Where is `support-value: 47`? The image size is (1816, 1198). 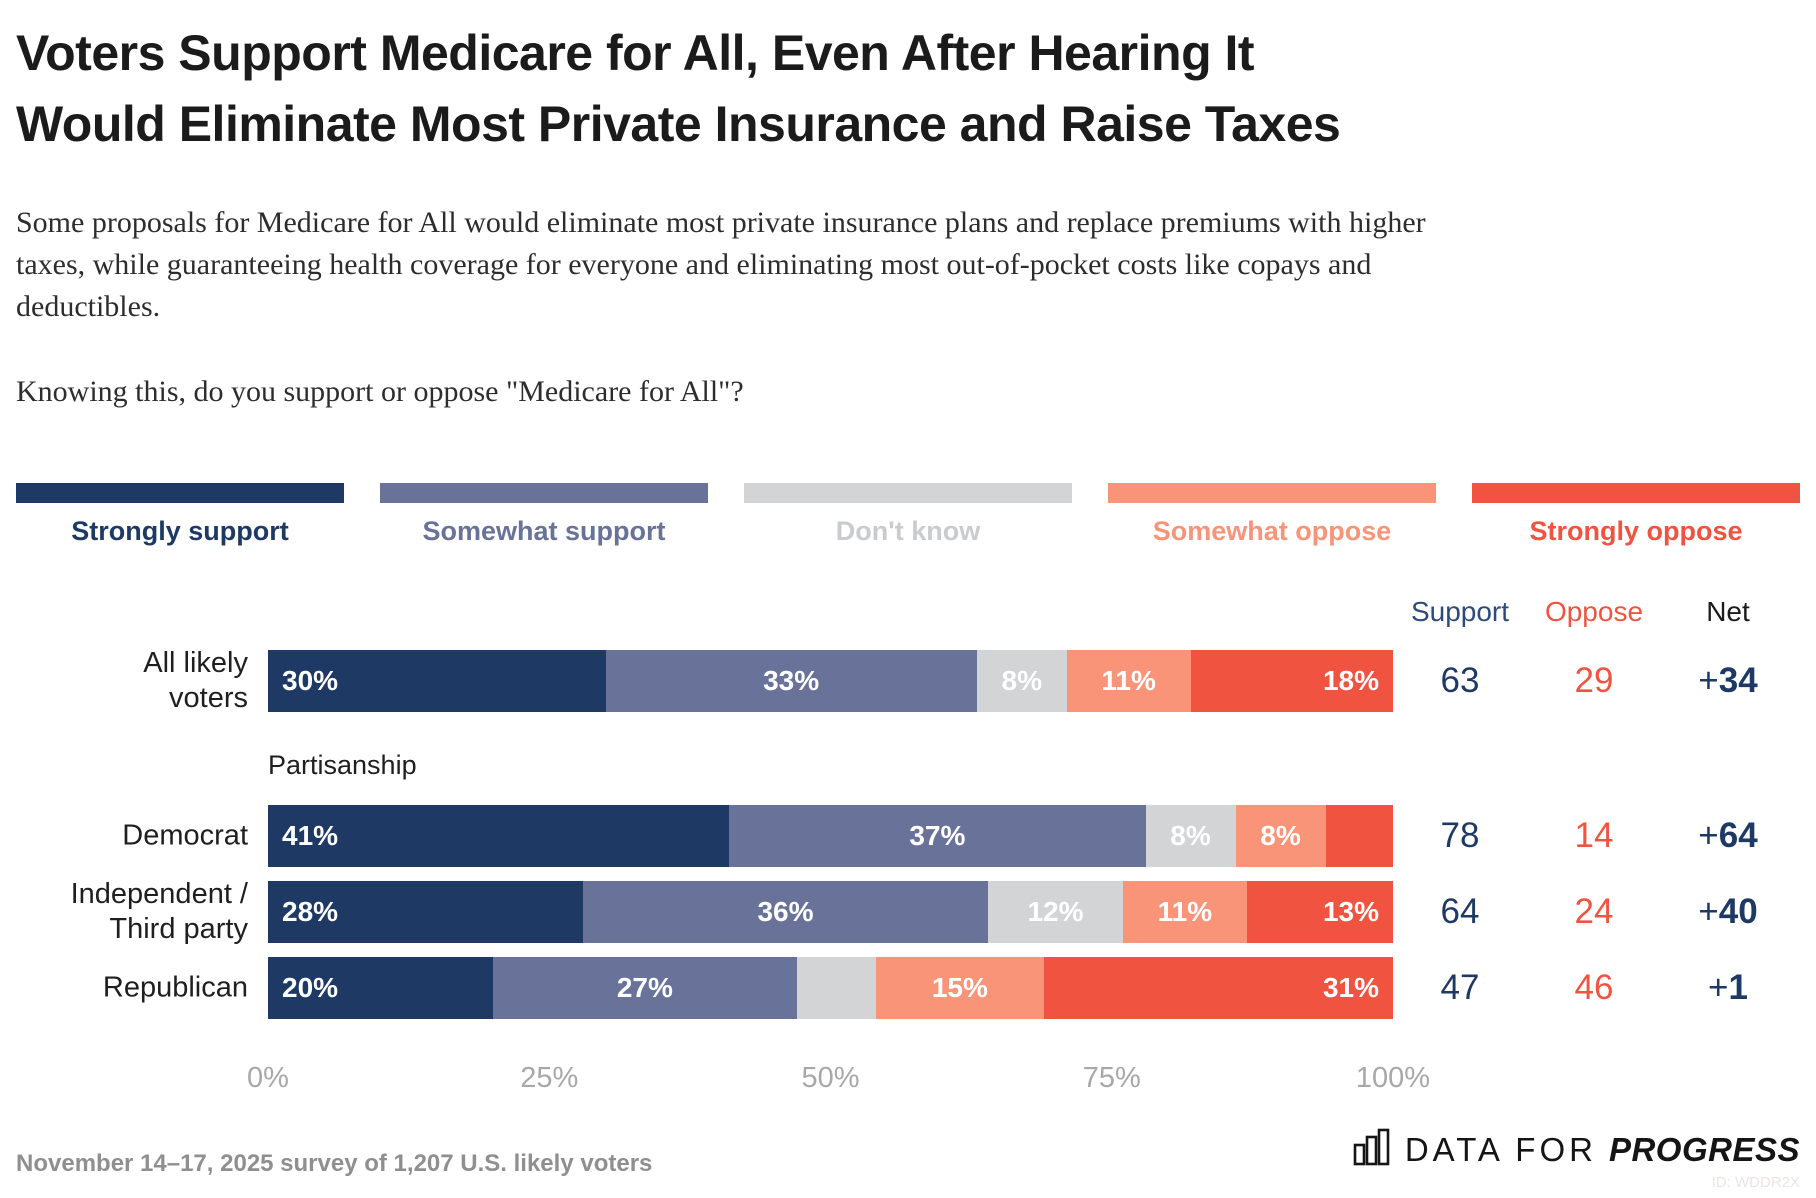 support-value: 47 is located at coordinates (1460, 987).